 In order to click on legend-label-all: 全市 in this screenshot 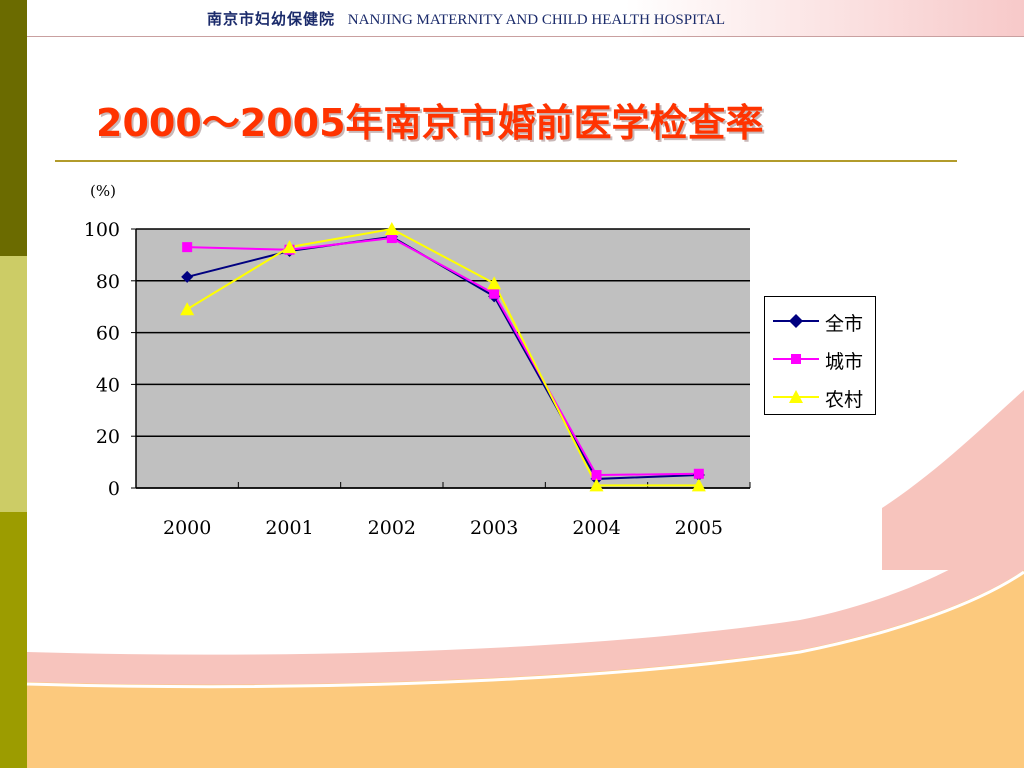, I will do `click(844, 324)`.